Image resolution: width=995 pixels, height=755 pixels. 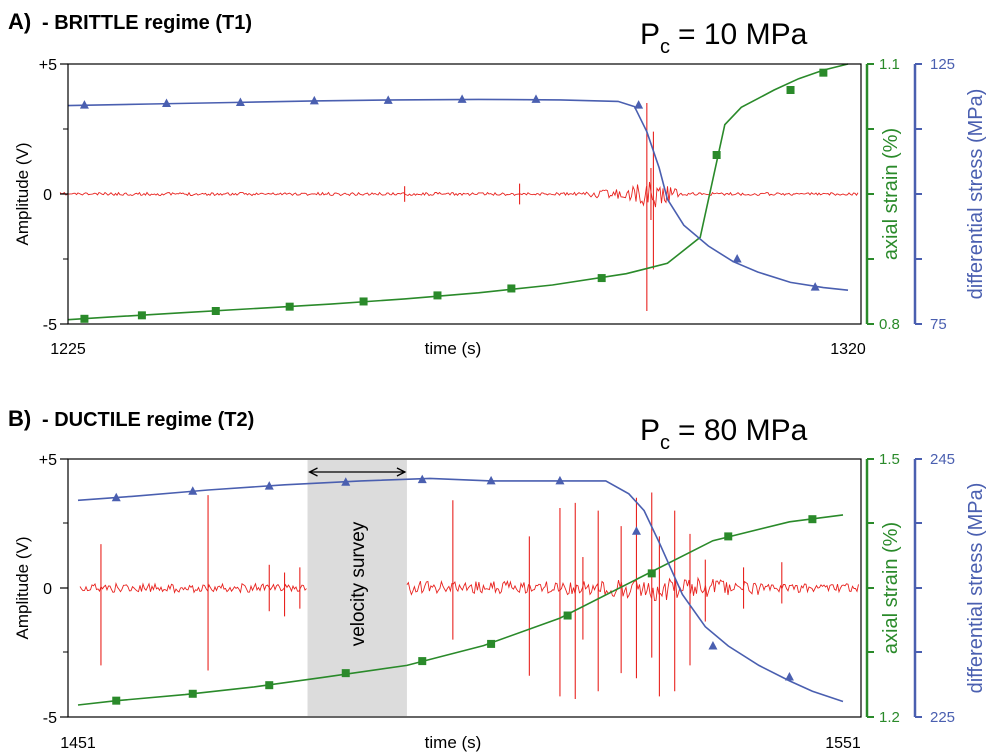 I want to click on panel-a-stress-axis-title: differential stress (MPa), so click(x=976, y=194).